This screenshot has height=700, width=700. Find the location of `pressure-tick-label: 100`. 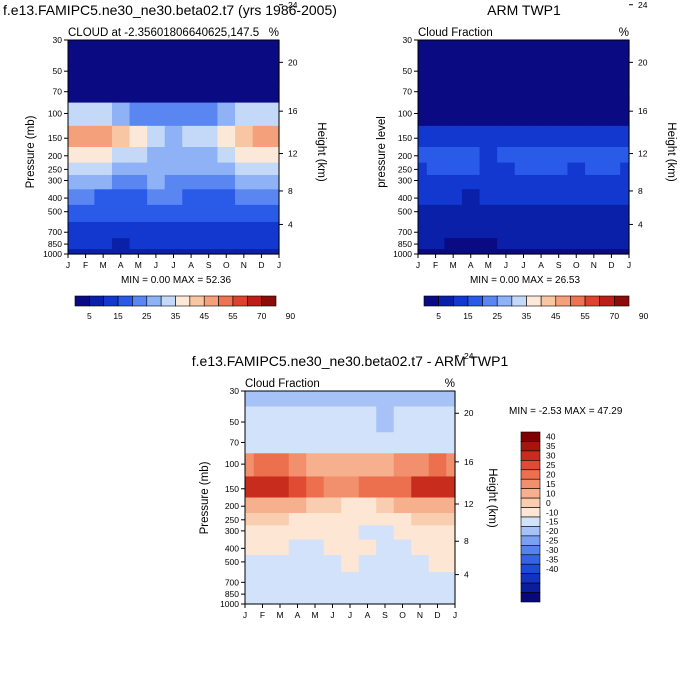

pressure-tick-label: 100 is located at coordinates (55, 113).